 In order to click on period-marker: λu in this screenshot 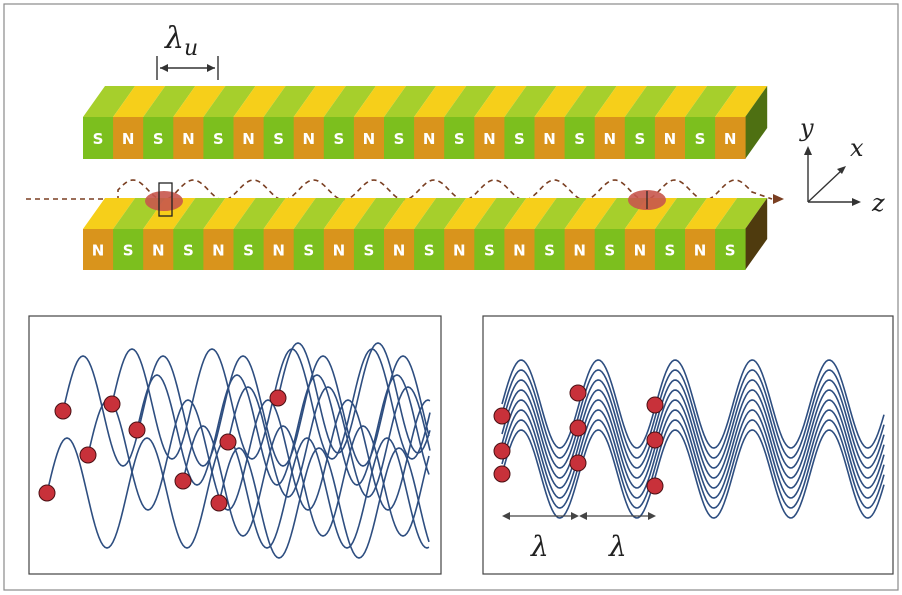, I will do `click(187, 50)`.